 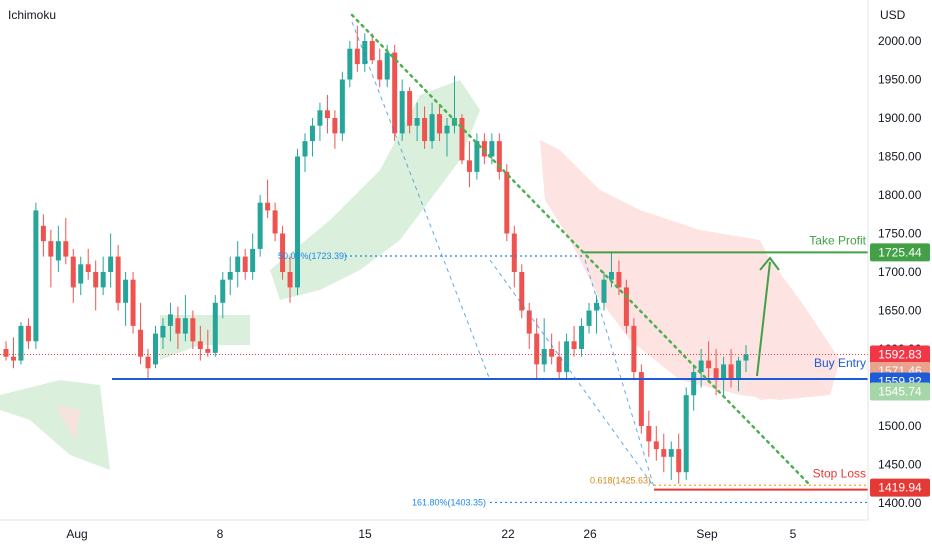 I want to click on stop-loss-tag: 1419.94, so click(x=900, y=488).